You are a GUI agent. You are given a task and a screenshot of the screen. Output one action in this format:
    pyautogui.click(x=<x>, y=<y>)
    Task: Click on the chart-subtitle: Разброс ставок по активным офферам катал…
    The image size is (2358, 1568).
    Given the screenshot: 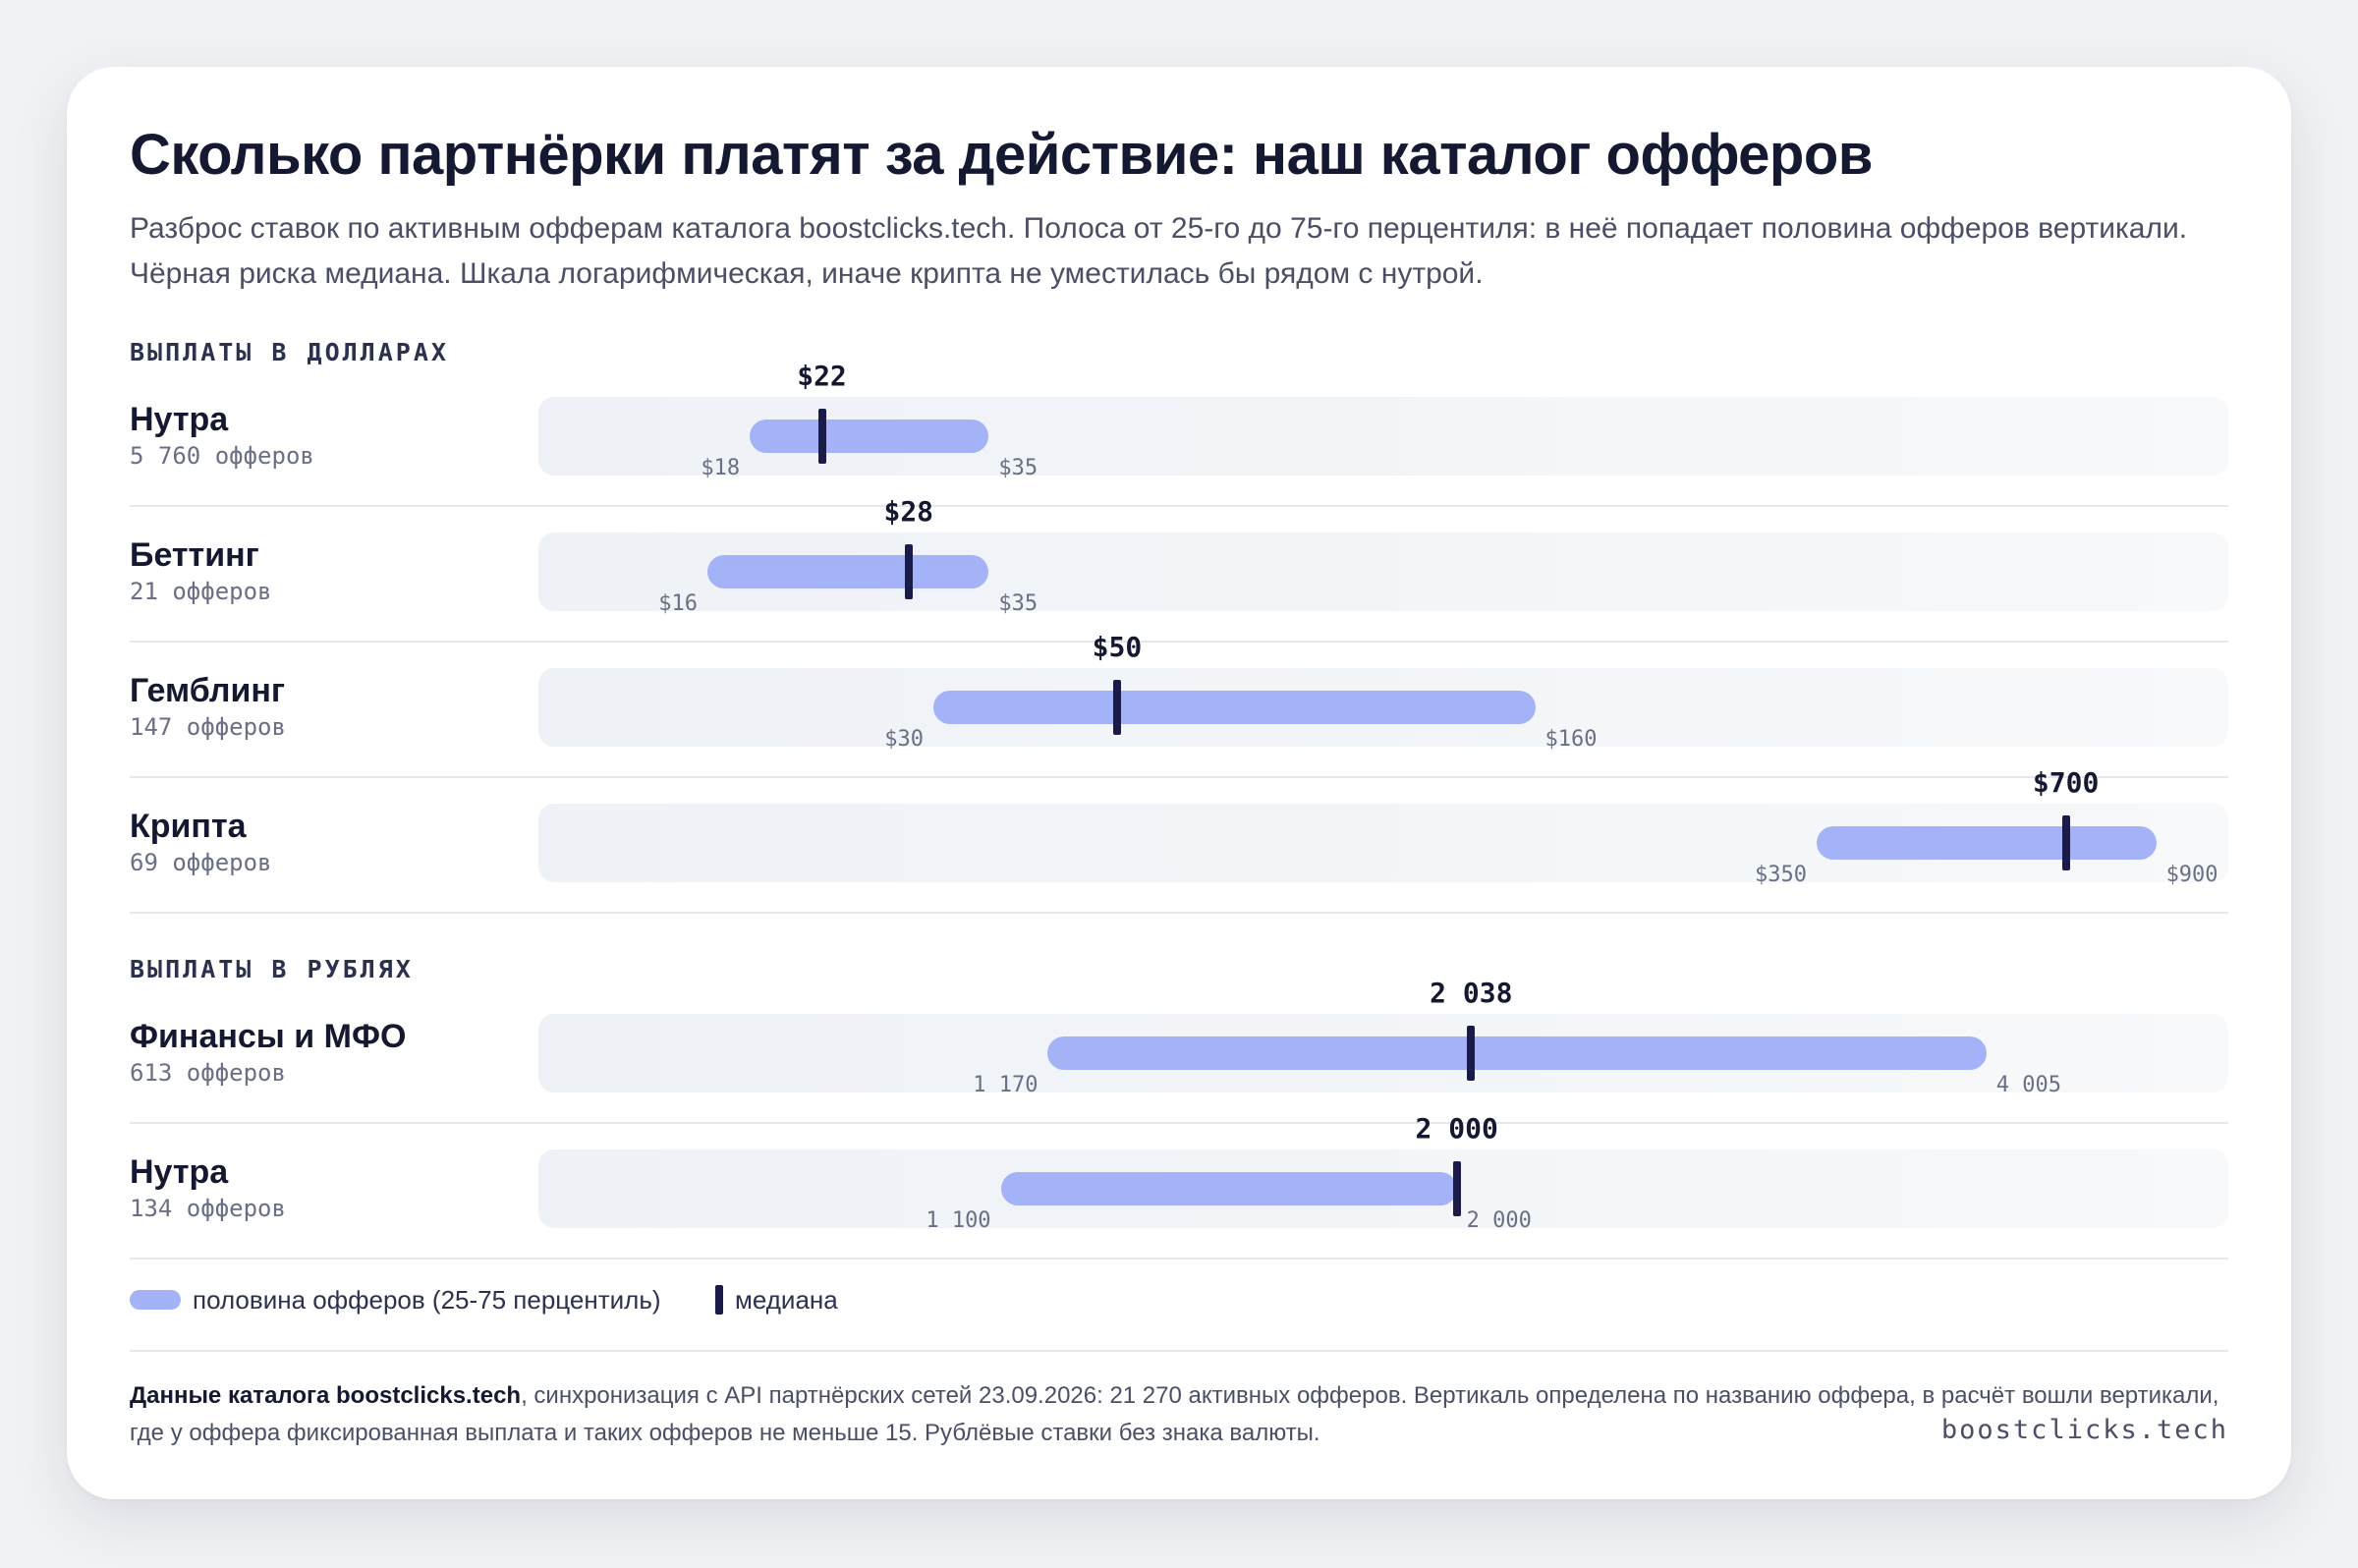 What is the action you would take?
    pyautogui.click(x=1159, y=251)
    